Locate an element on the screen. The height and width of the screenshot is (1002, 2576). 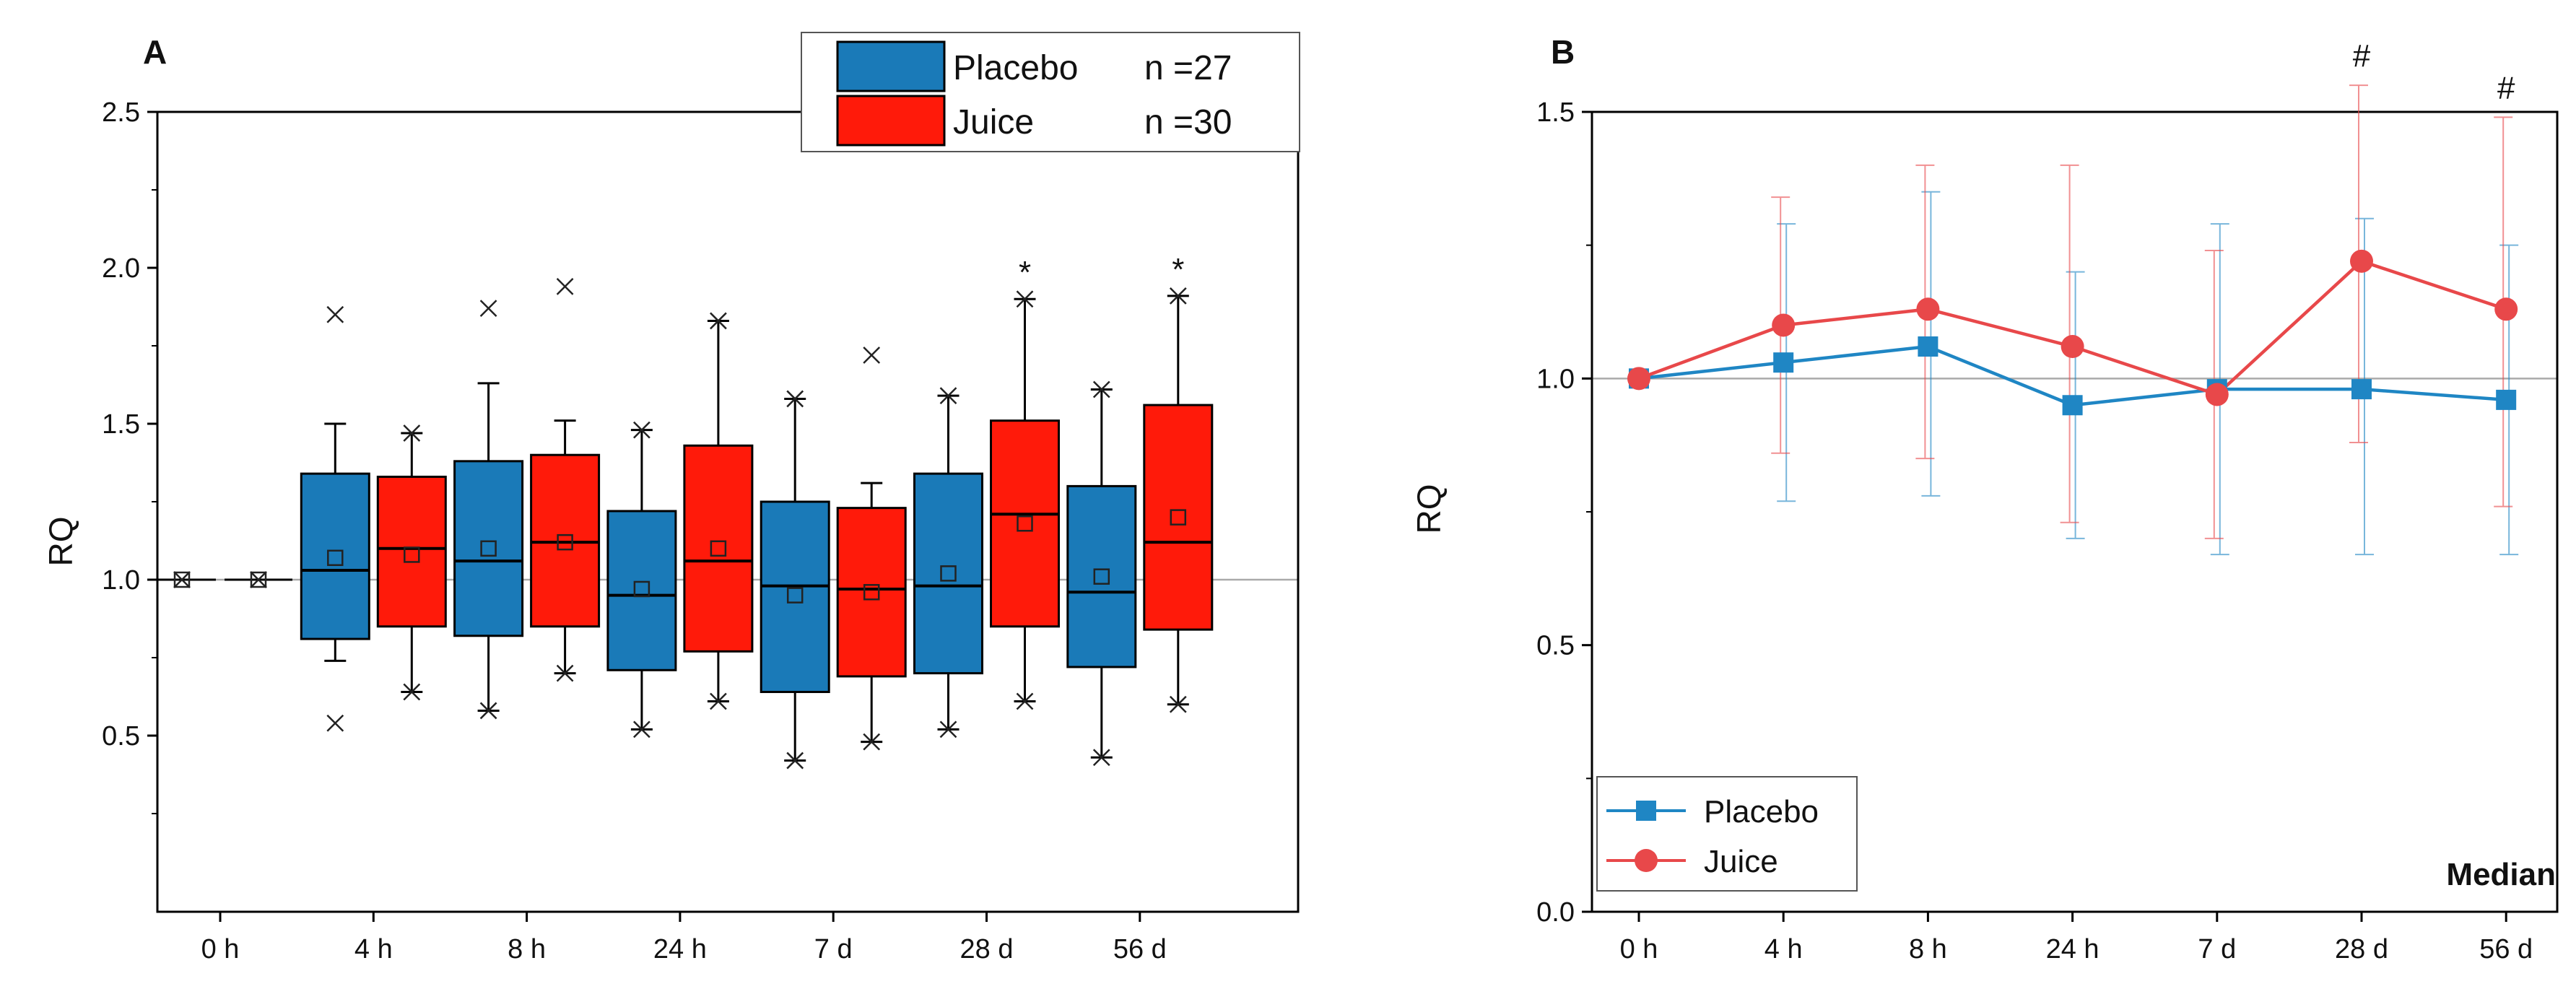
legend-n-juice: n =30 is located at coordinates (1188, 122).